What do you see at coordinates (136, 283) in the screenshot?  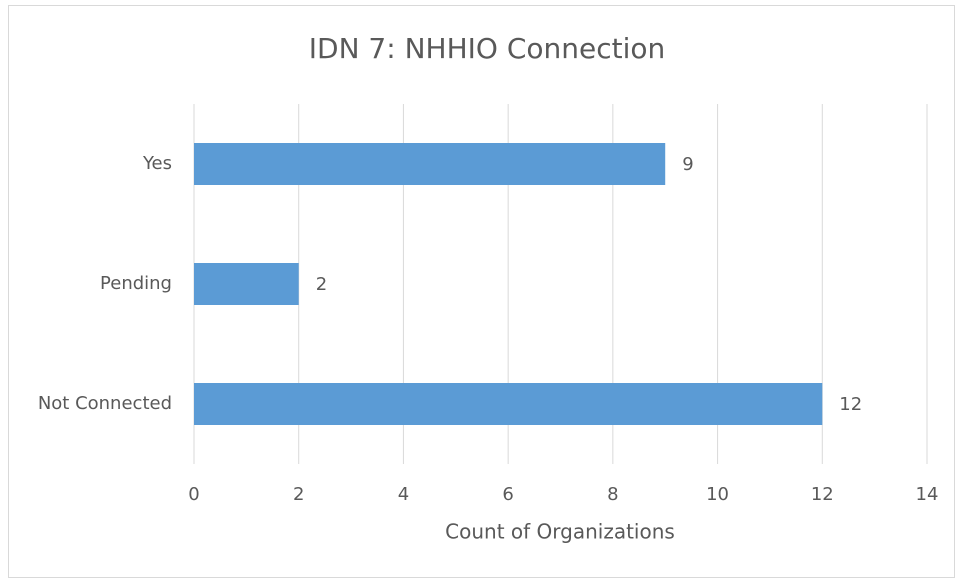 I see `y-tick-label: Pending` at bounding box center [136, 283].